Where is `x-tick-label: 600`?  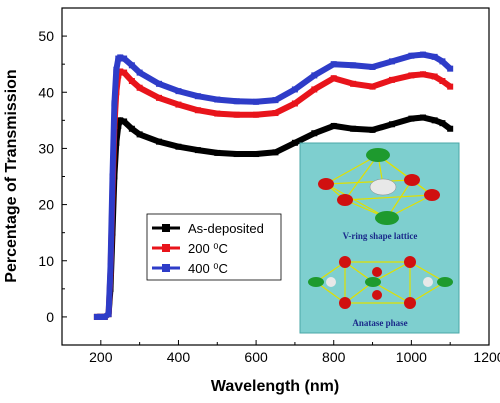 x-tick-label: 600 is located at coordinates (256, 357).